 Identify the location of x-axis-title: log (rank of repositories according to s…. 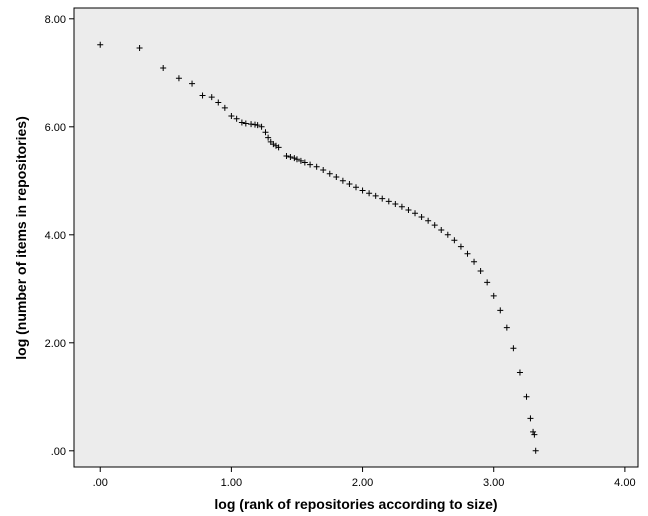
(355, 504).